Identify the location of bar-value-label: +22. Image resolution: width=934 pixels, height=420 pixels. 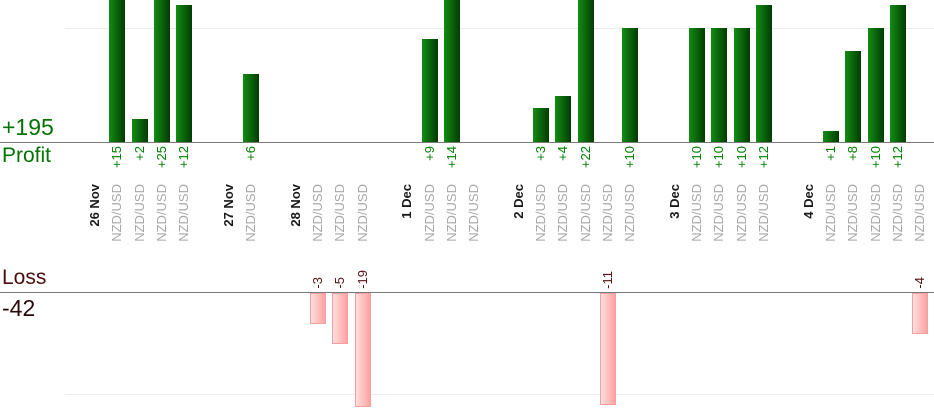
(585, 157).